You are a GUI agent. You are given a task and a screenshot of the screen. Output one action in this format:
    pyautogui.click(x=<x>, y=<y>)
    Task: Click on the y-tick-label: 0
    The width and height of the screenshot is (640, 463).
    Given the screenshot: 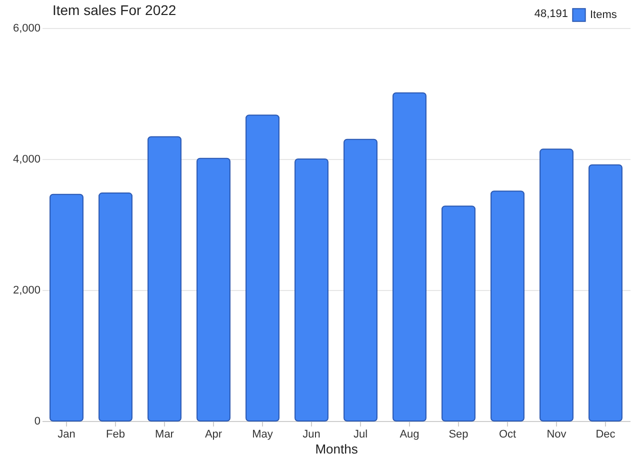 What is the action you would take?
    pyautogui.click(x=37, y=422)
    